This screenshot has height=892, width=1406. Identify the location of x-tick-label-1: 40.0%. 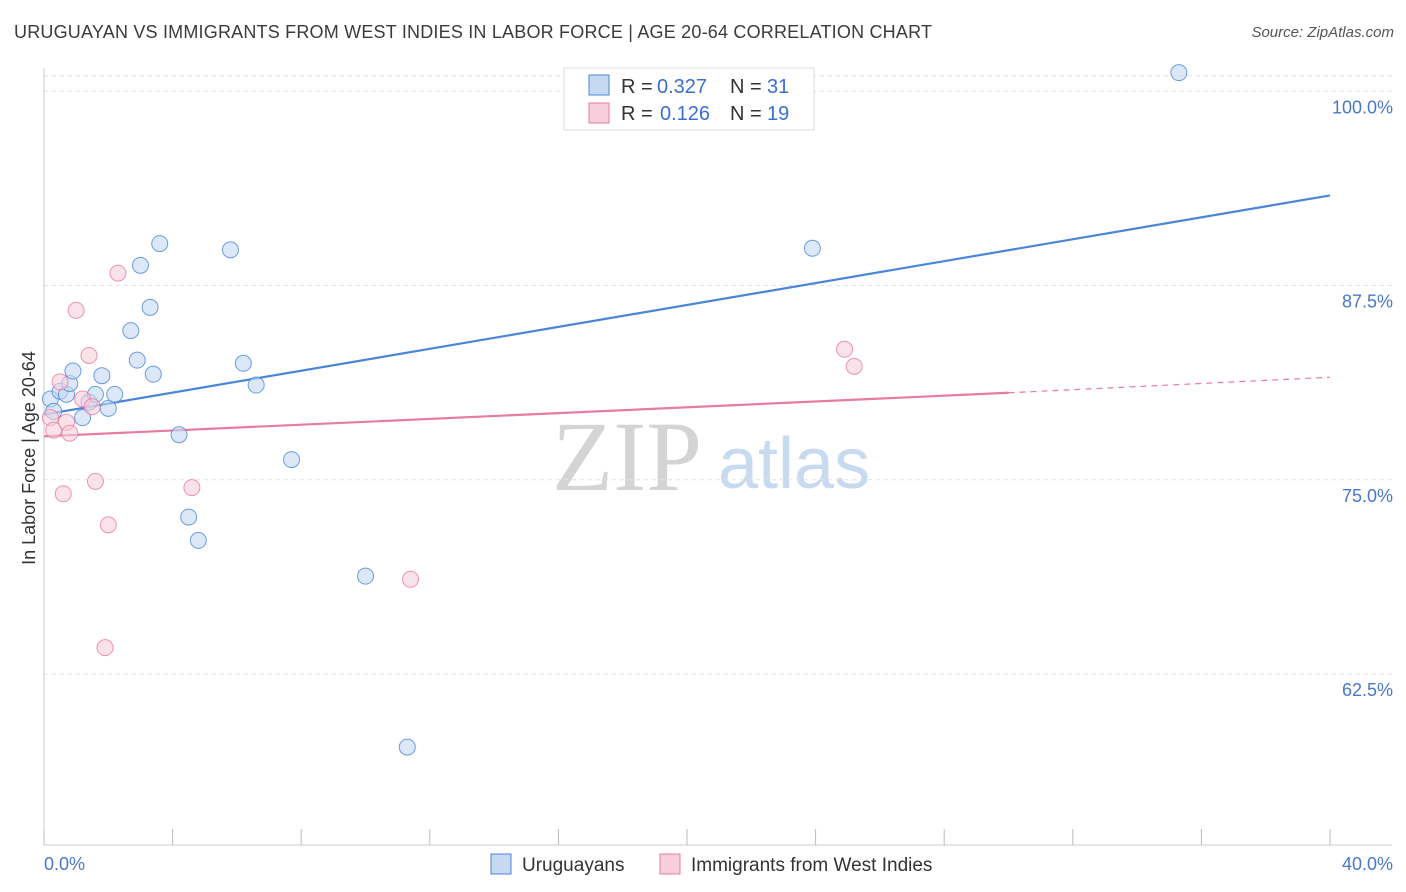
(1367, 864).